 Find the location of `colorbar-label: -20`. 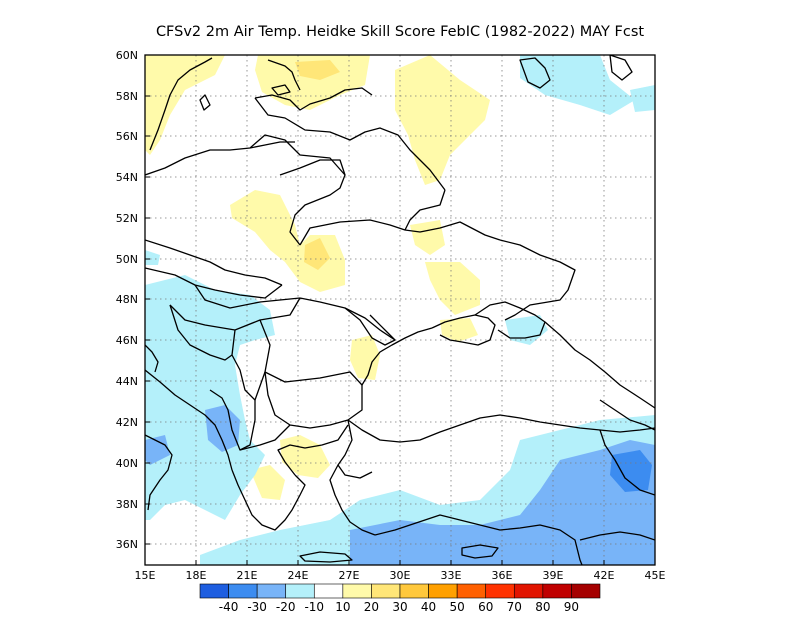

colorbar-label: -20 is located at coordinates (286, 607).